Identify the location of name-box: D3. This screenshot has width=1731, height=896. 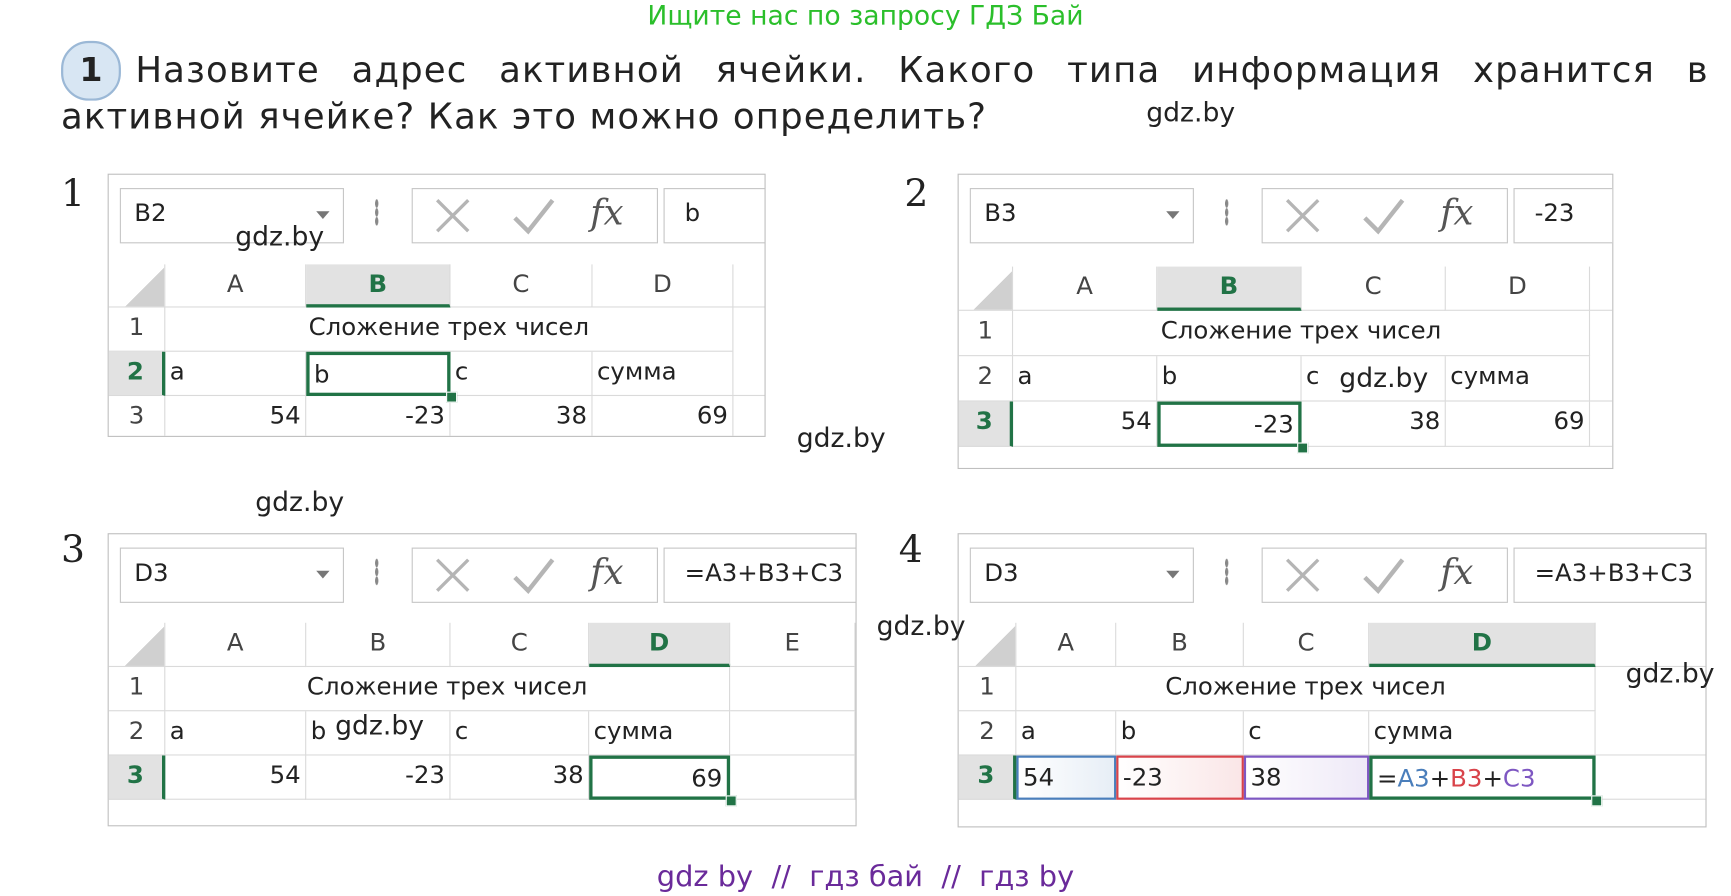
(1081, 575).